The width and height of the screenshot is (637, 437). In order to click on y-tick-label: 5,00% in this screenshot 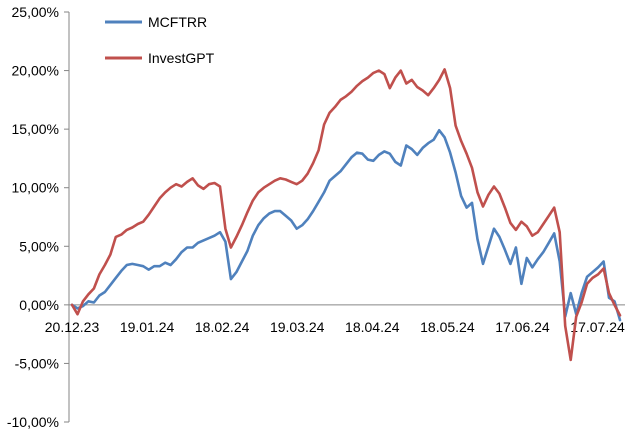, I will do `click(39, 246)`.